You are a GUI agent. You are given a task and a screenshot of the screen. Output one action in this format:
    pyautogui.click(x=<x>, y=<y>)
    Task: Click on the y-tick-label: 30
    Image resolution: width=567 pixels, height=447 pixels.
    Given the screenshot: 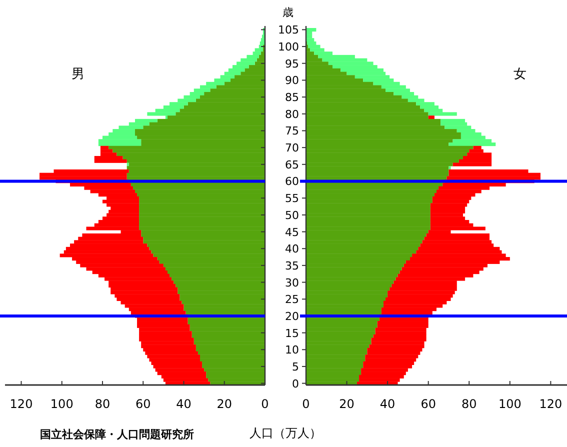 What is the action you would take?
    pyautogui.click(x=292, y=283)
    